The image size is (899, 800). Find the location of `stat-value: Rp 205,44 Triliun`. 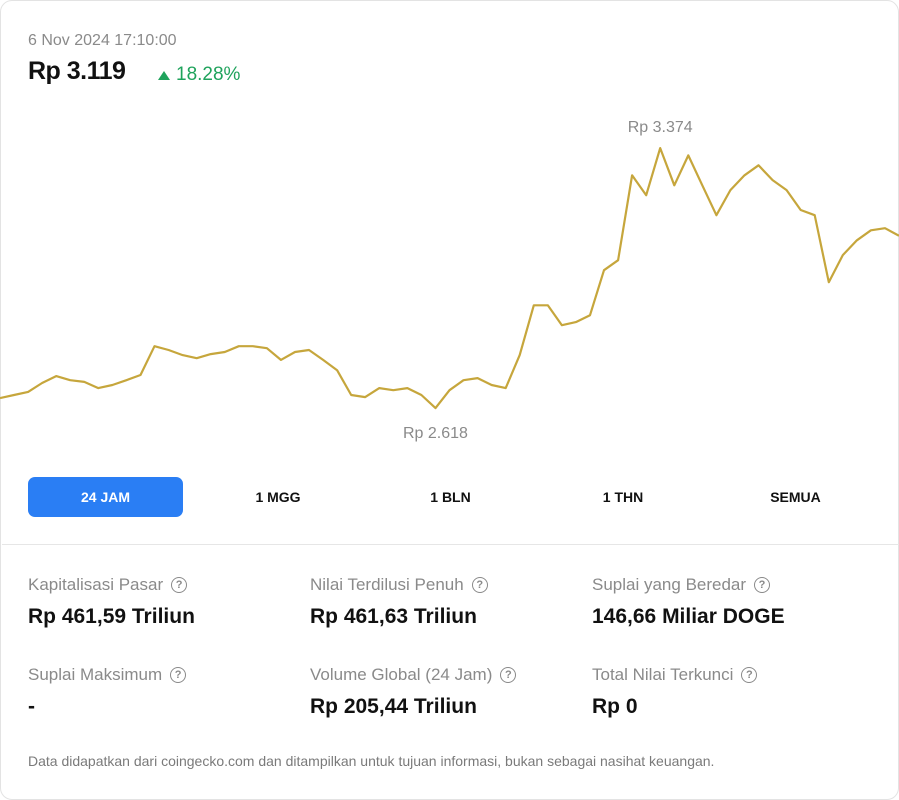

stat-value: Rp 205,44 Triliun is located at coordinates (393, 706).